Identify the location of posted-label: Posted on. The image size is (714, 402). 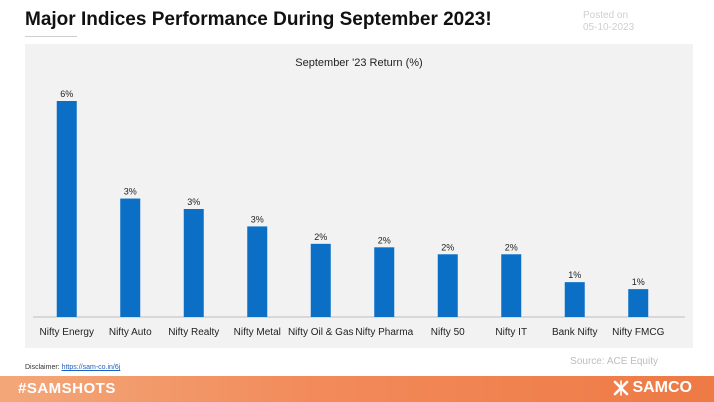
(606, 15).